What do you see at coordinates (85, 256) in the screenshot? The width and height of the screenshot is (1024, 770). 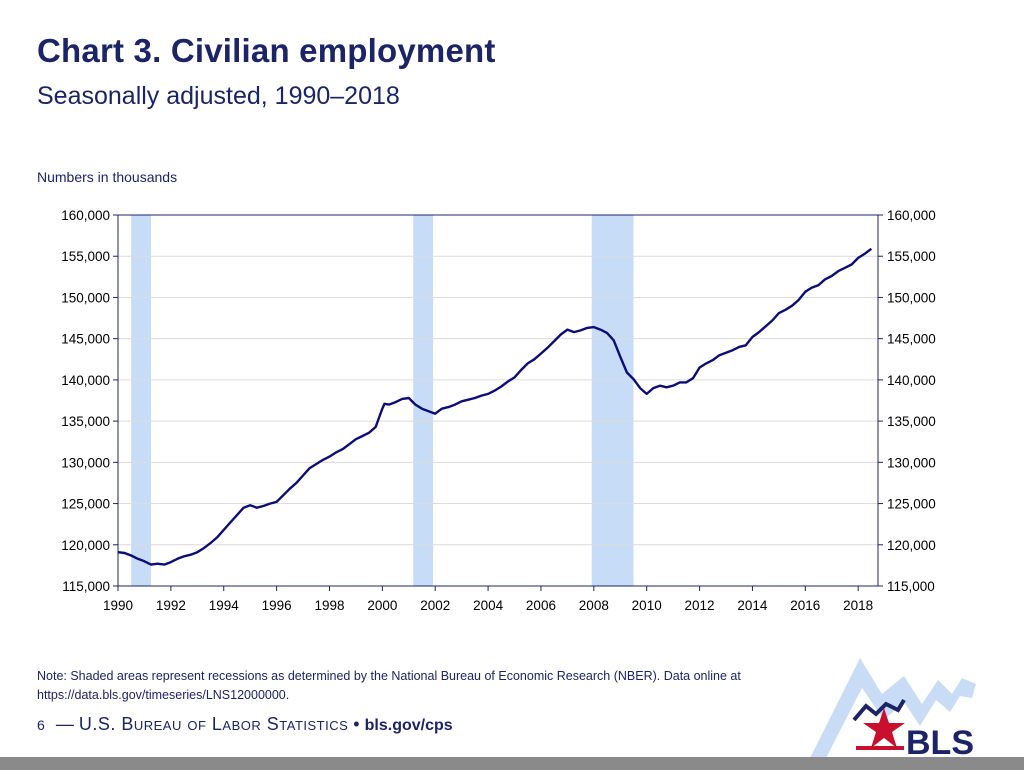 I see `y-tick-label-left-8: 155,000` at bounding box center [85, 256].